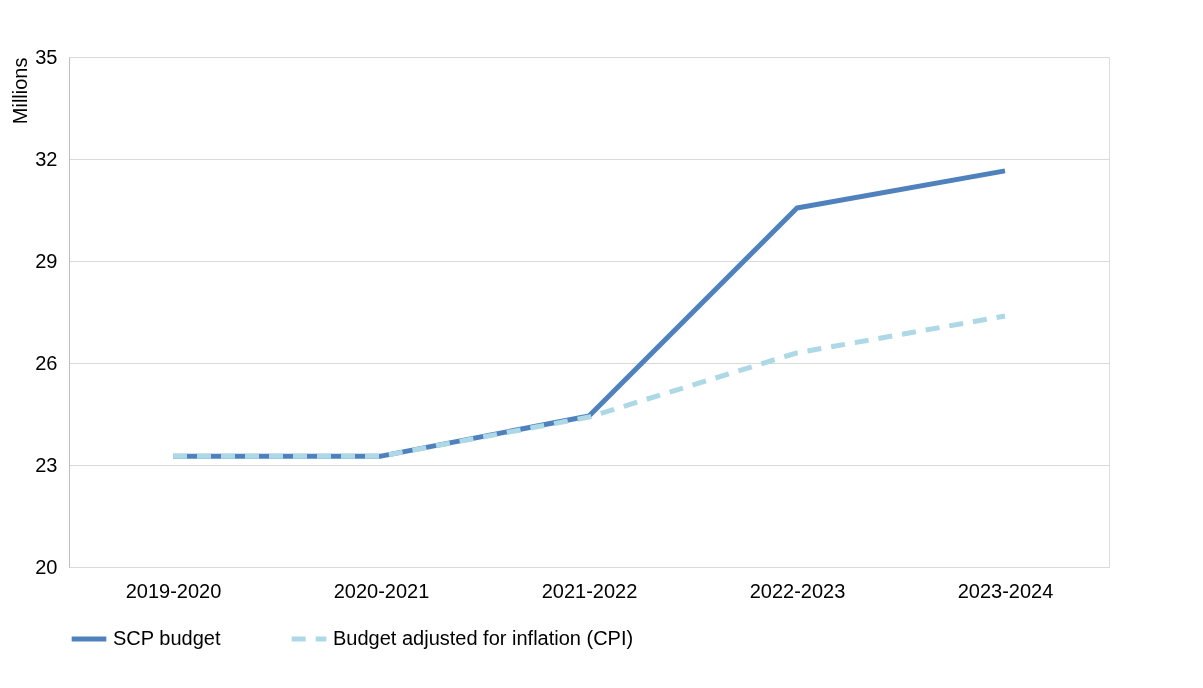 The image size is (1203, 688). I want to click on y-tick-label: 20, so click(46, 566).